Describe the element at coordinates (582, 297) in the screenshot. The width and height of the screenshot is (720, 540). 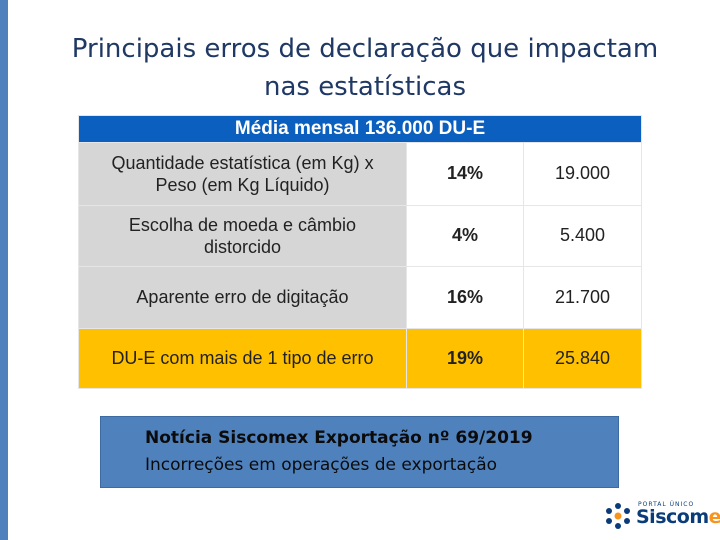
I see `row-value: 21.700` at that location.